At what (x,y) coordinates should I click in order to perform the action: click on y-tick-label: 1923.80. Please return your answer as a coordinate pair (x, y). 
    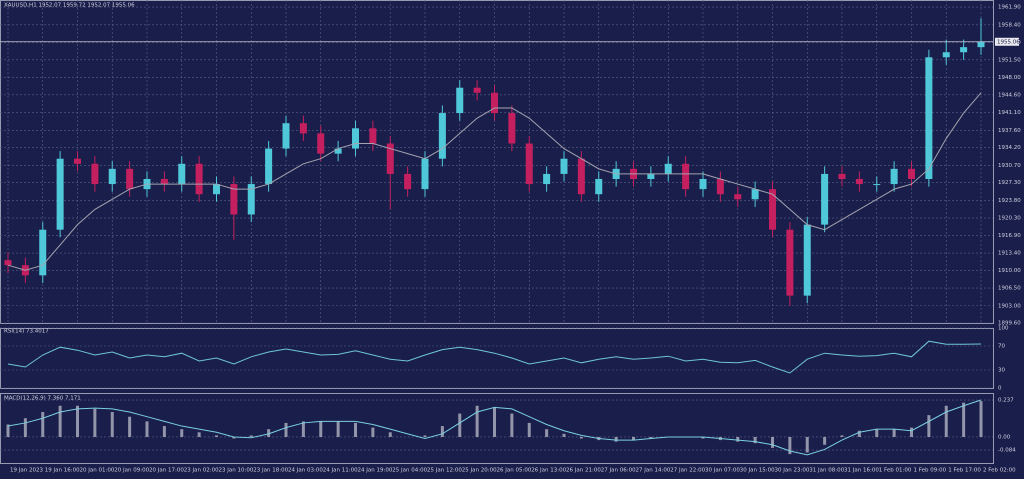
    Looking at the image, I should click on (1009, 201).